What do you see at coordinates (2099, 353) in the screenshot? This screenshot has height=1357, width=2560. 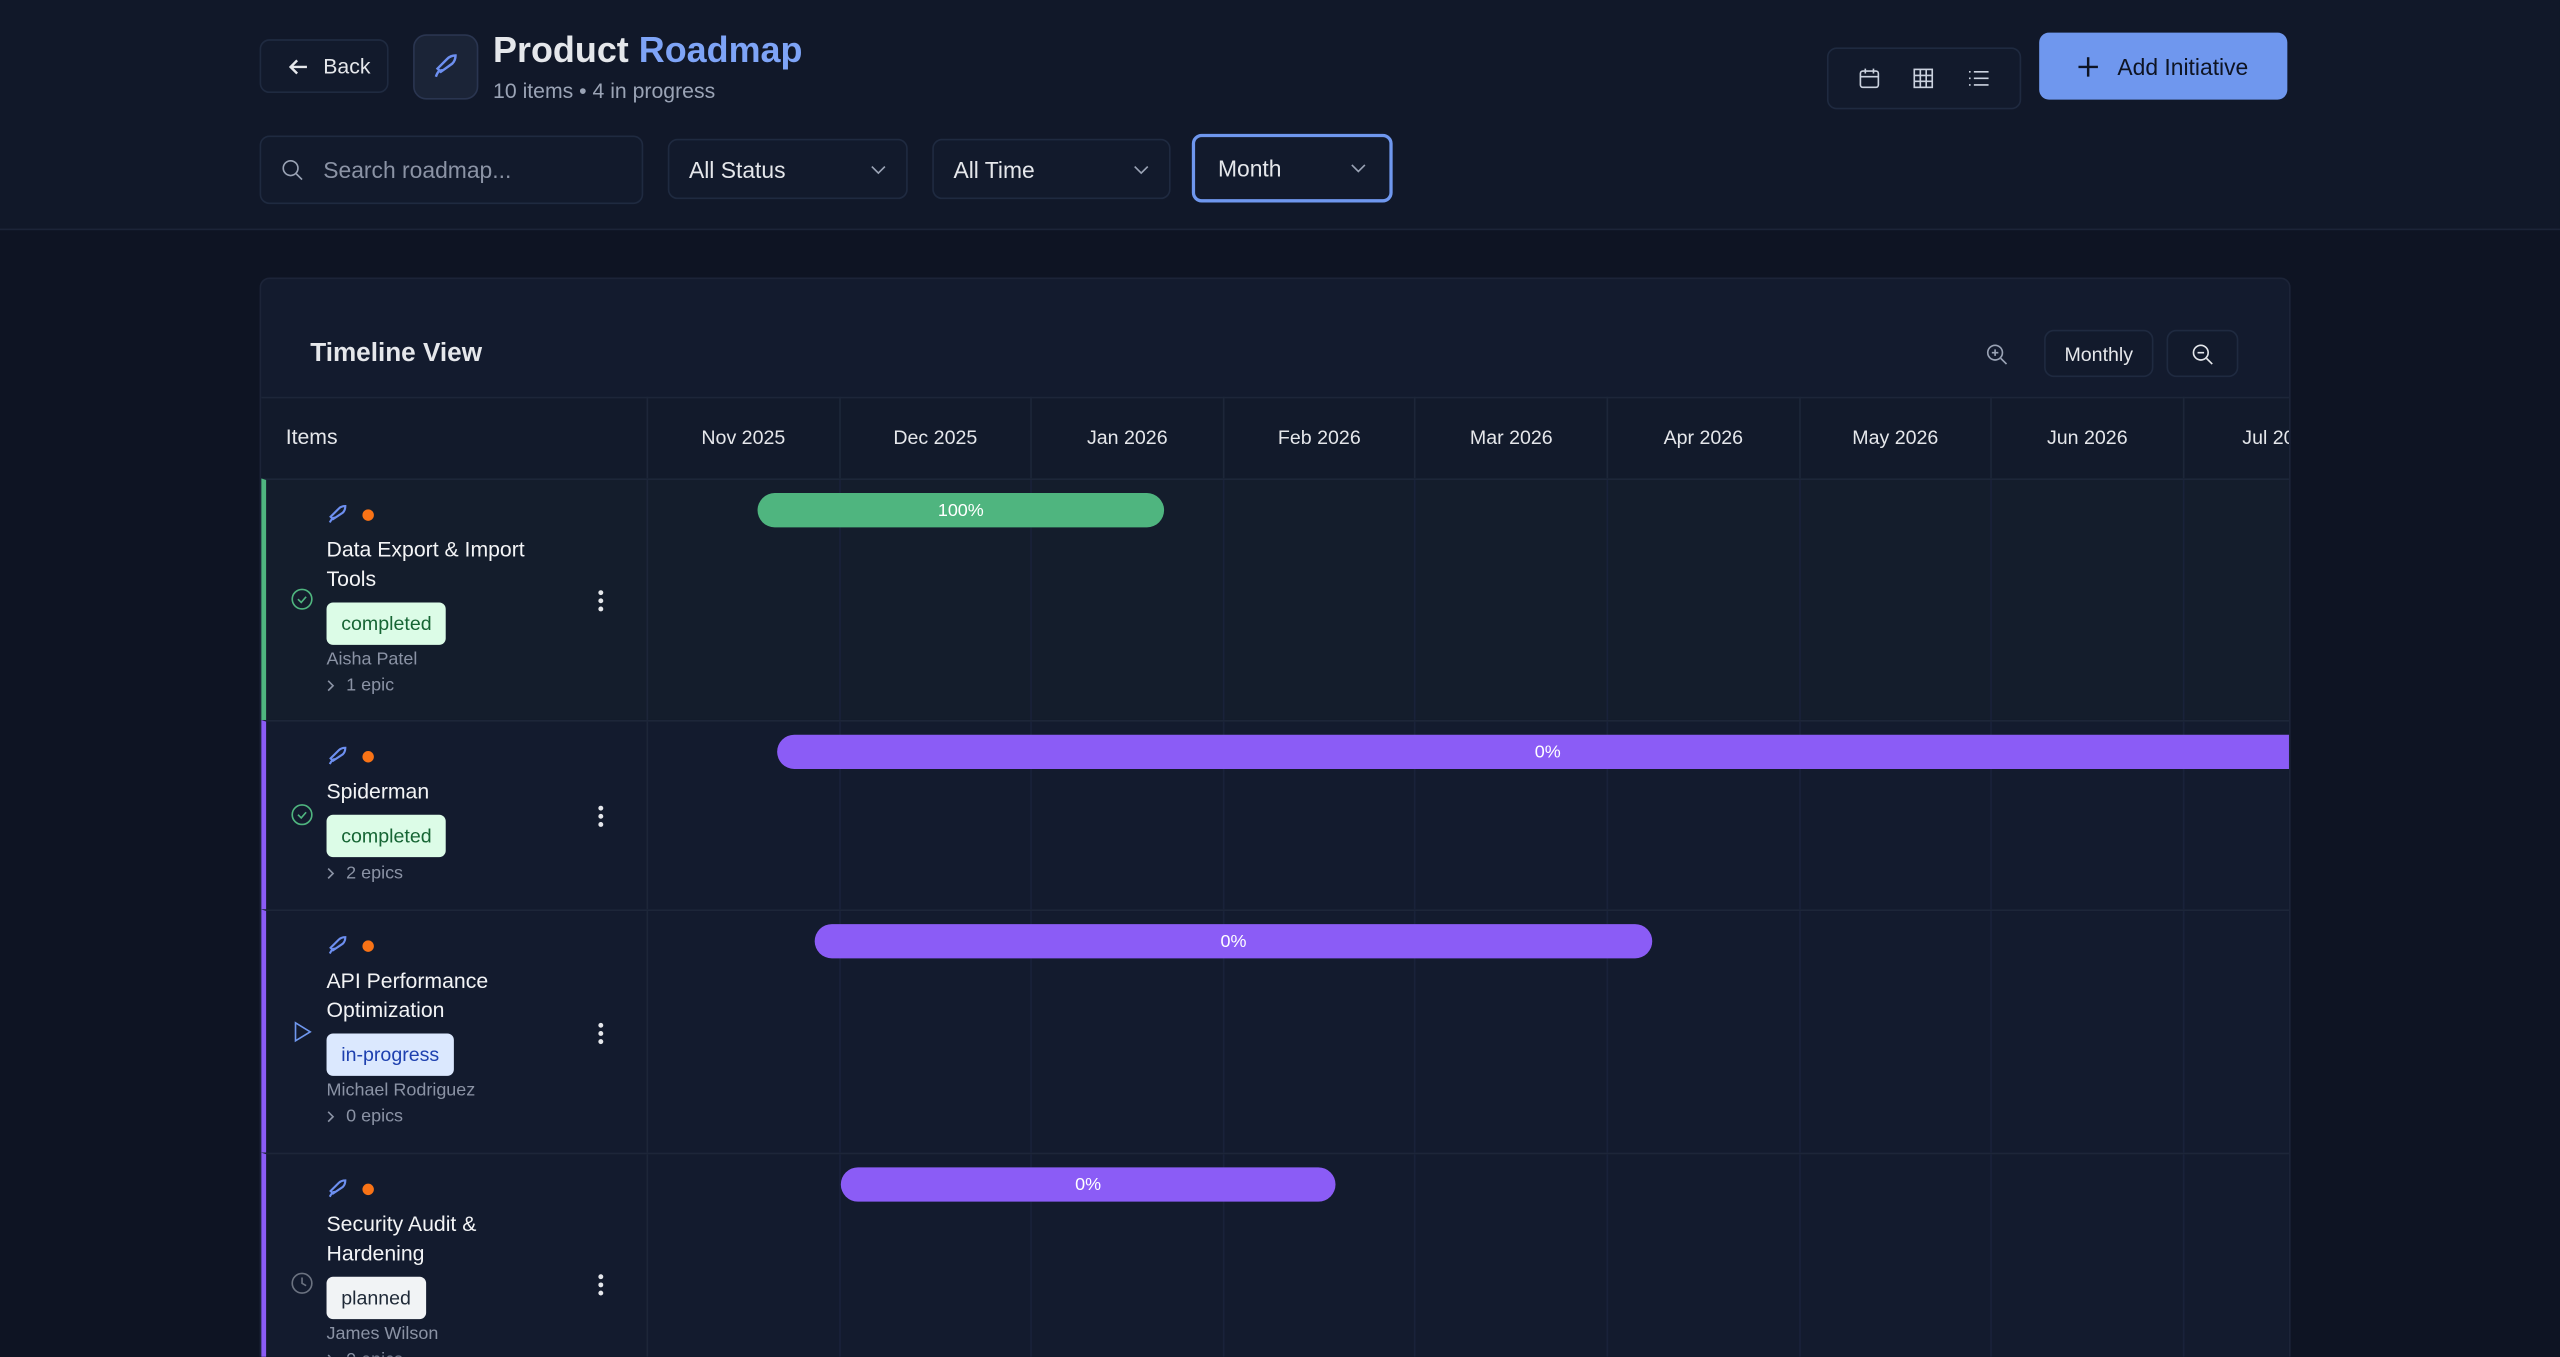 I see `zoom-level: Monthly` at bounding box center [2099, 353].